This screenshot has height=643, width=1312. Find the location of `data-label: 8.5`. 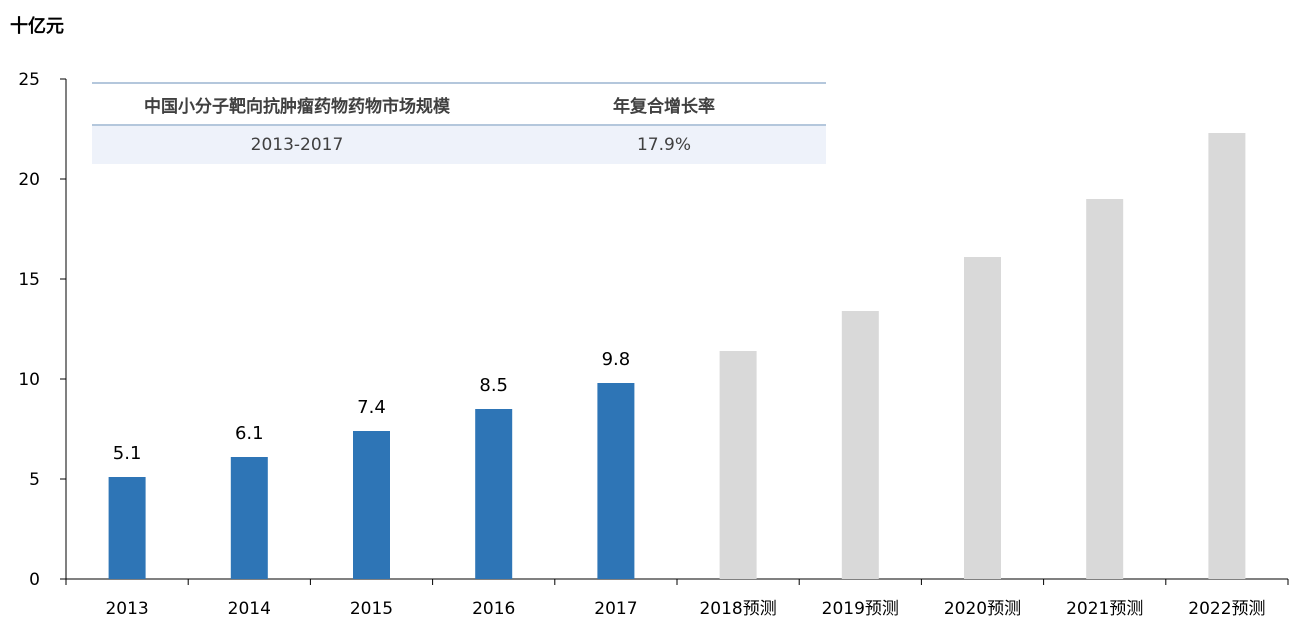

data-label: 8.5 is located at coordinates (493, 385).